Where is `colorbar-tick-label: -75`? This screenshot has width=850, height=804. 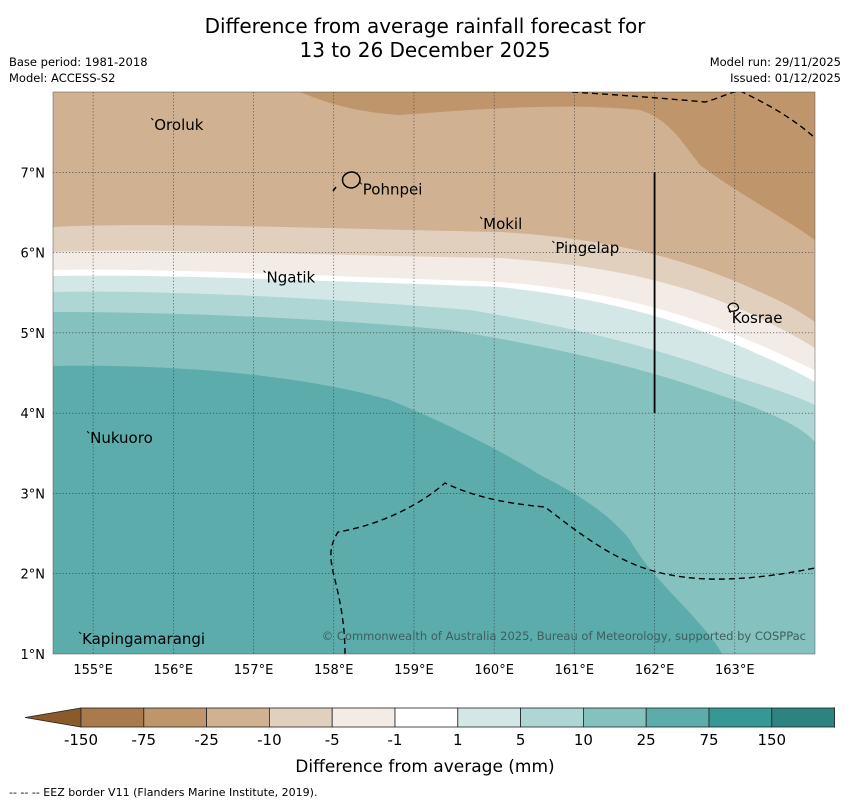
colorbar-tick-label: -75 is located at coordinates (144, 740).